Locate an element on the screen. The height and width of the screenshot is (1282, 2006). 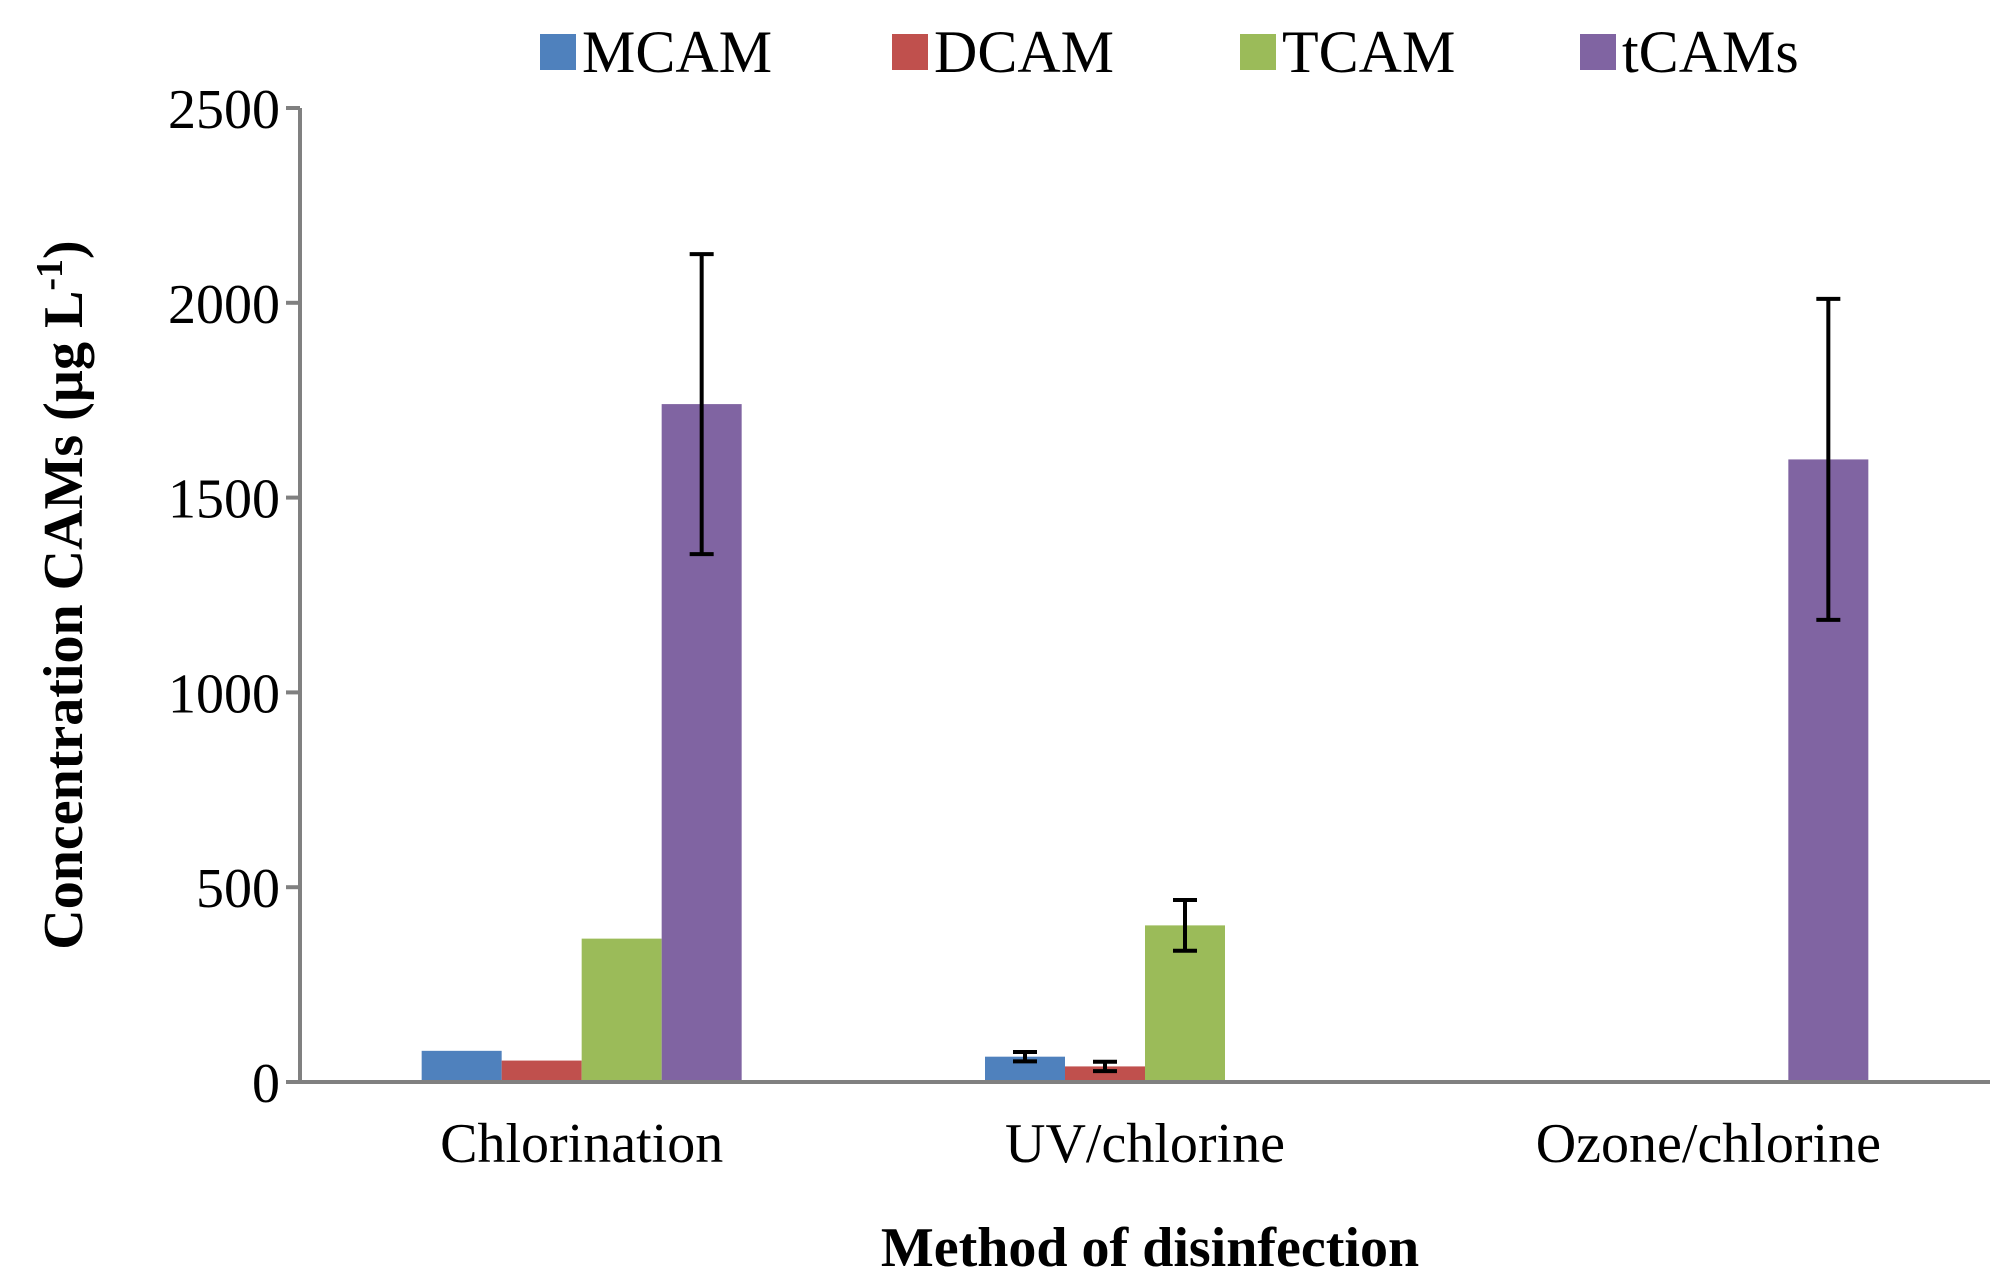
category-label-1: UV/chlorine is located at coordinates (1145, 1144).